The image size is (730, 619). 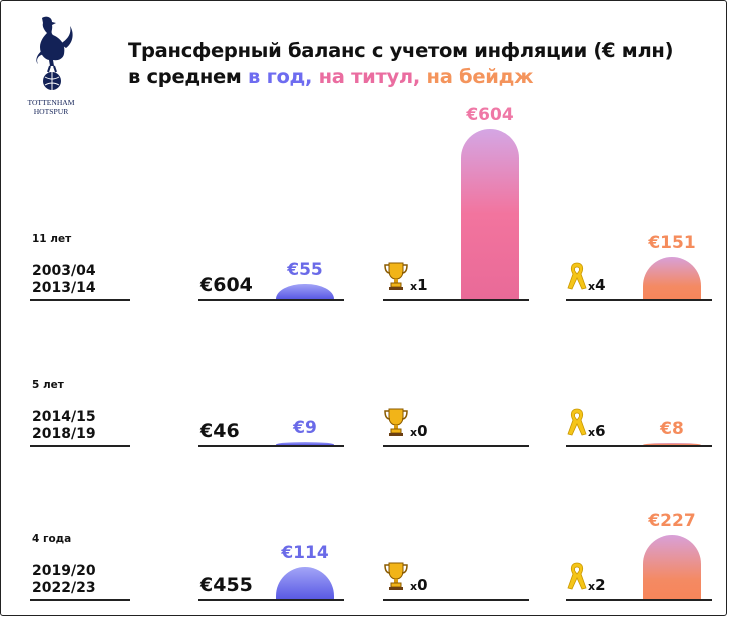 I want to click on titles-count-row0: x1, so click(x=419, y=285).